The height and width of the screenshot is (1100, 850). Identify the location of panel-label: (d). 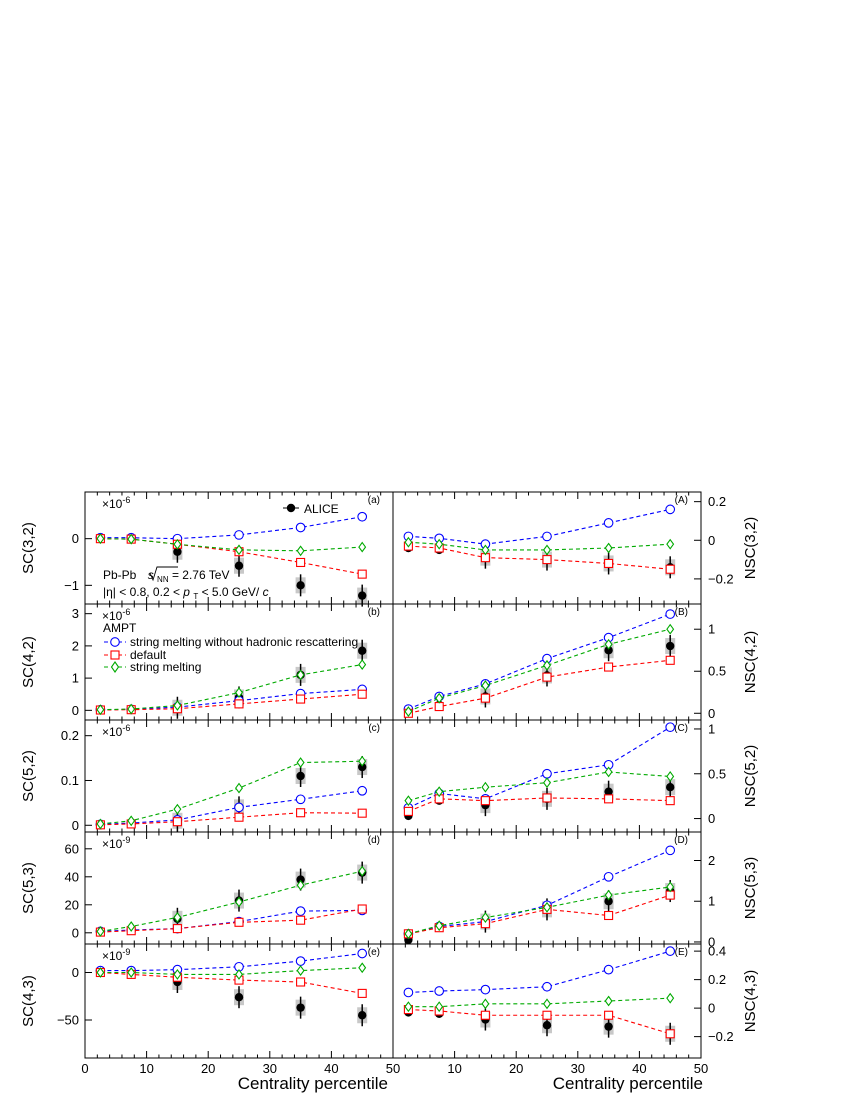
(374, 840).